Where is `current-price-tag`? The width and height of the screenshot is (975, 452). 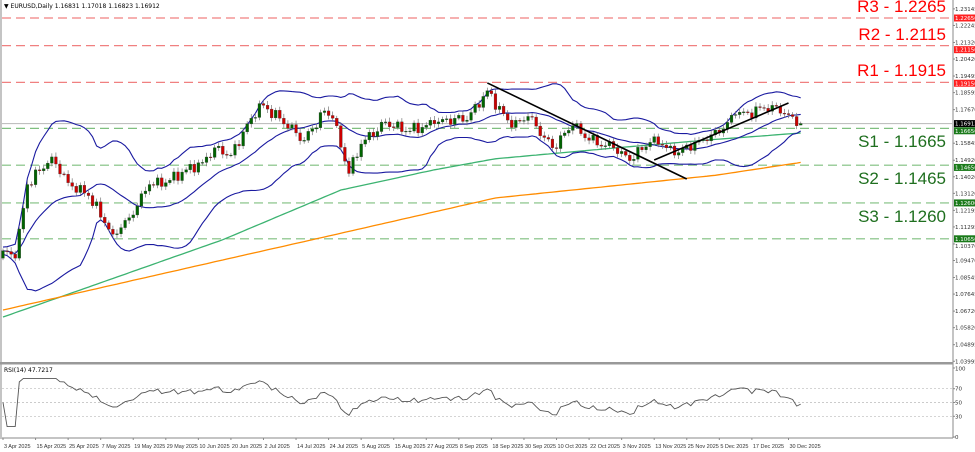 current-price-tag is located at coordinates (964, 124).